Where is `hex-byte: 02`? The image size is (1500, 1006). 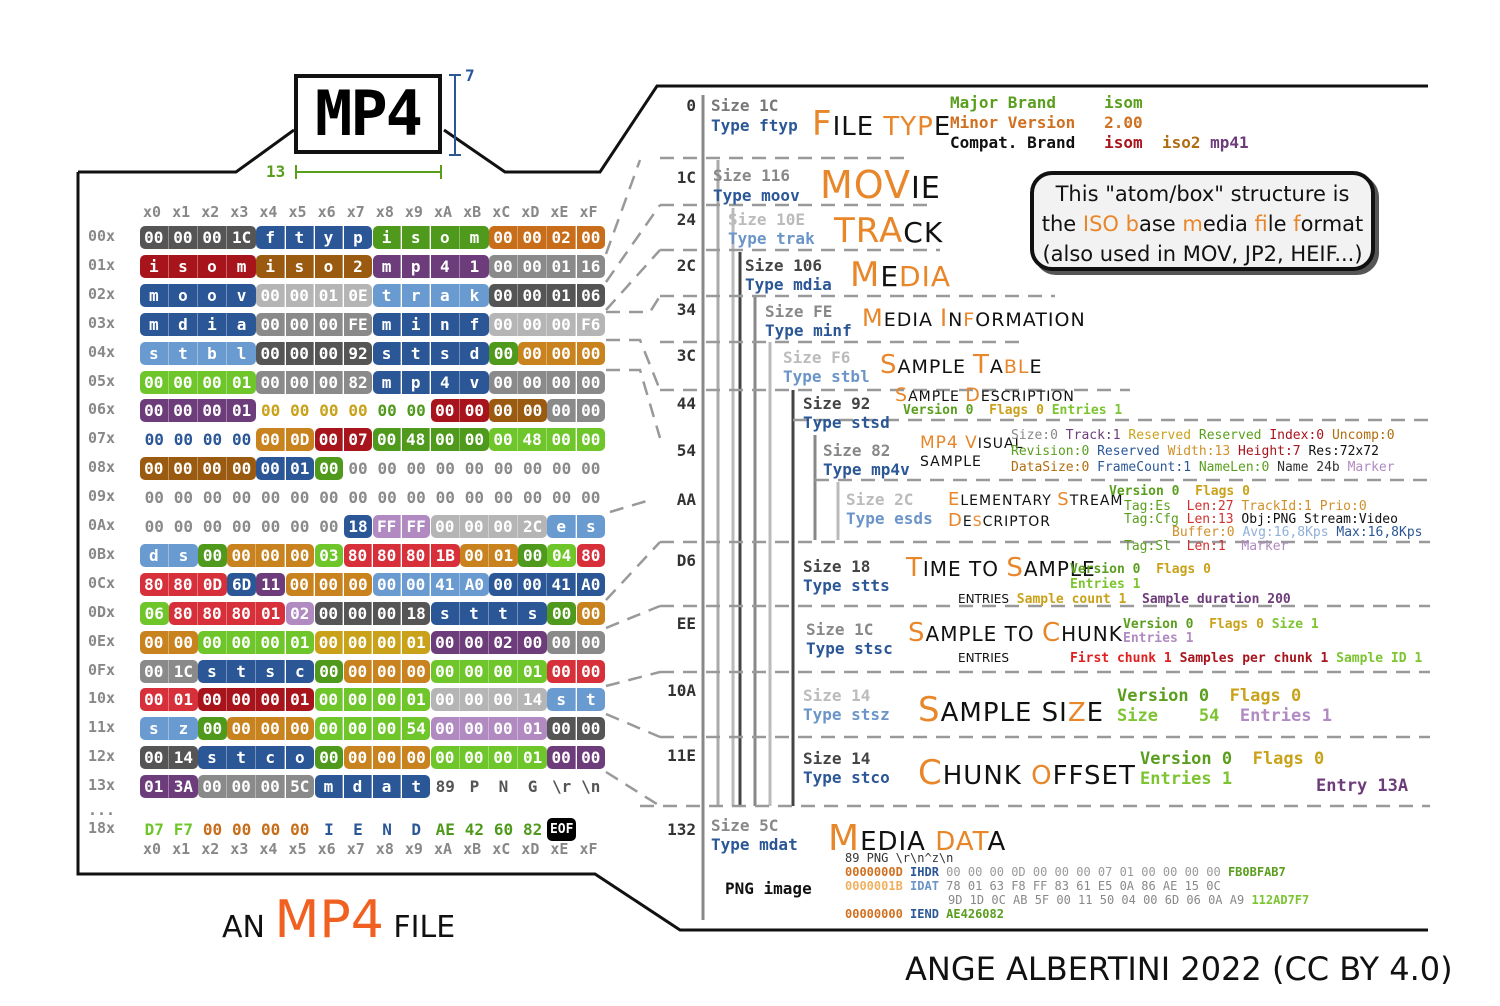 hex-byte: 02 is located at coordinates (561, 237).